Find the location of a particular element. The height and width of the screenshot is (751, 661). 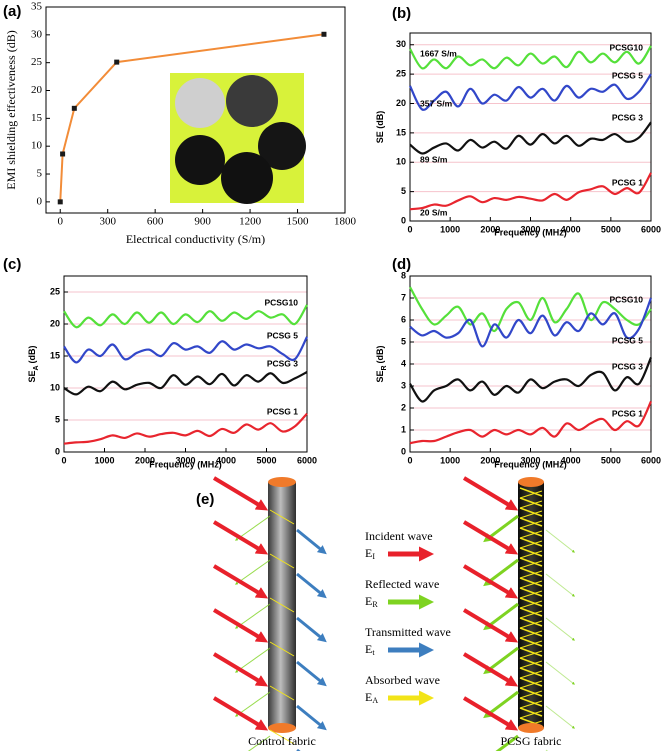

y-tick-label: 7 is located at coordinates (403, 297).